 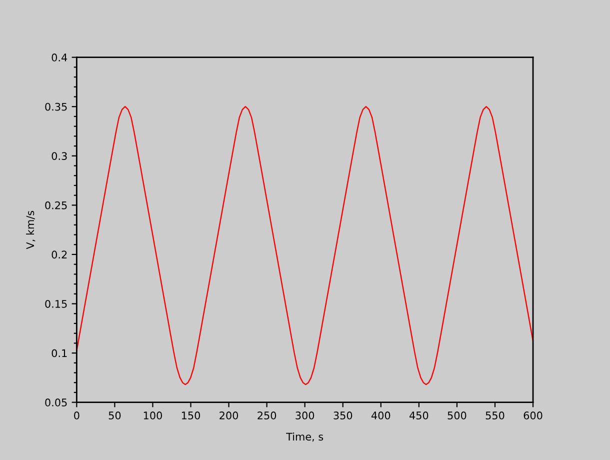 What do you see at coordinates (59, 156) in the screenshot?
I see `y-tick-label: 0.3` at bounding box center [59, 156].